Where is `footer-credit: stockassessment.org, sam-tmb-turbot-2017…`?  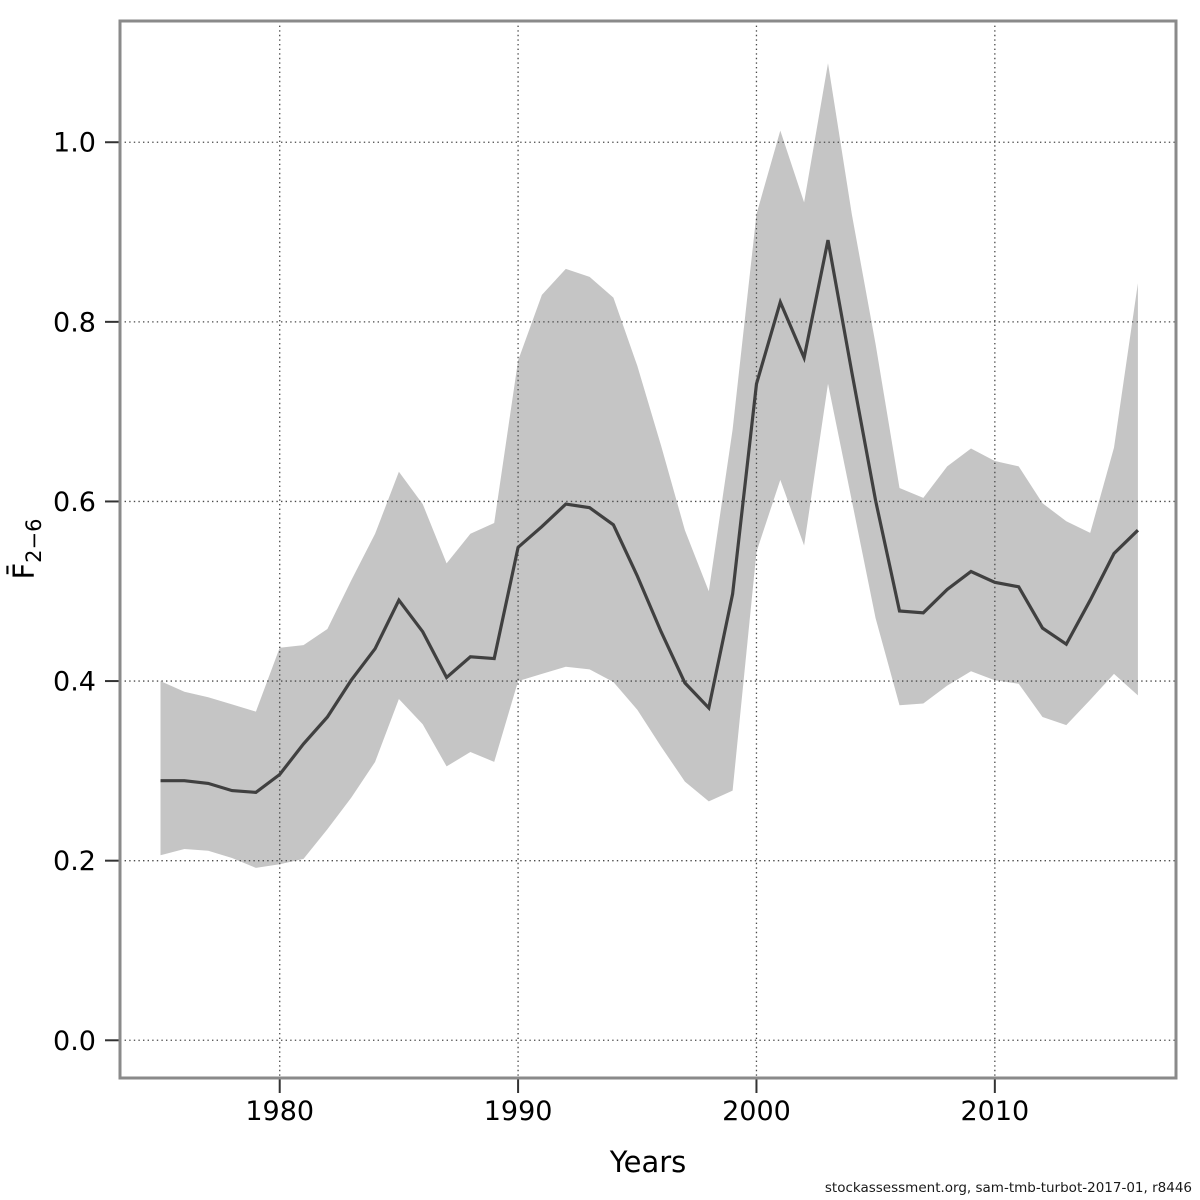
footer-credit: stockassessment.org, sam-tmb-turbot-2017… is located at coordinates (1008, 1188).